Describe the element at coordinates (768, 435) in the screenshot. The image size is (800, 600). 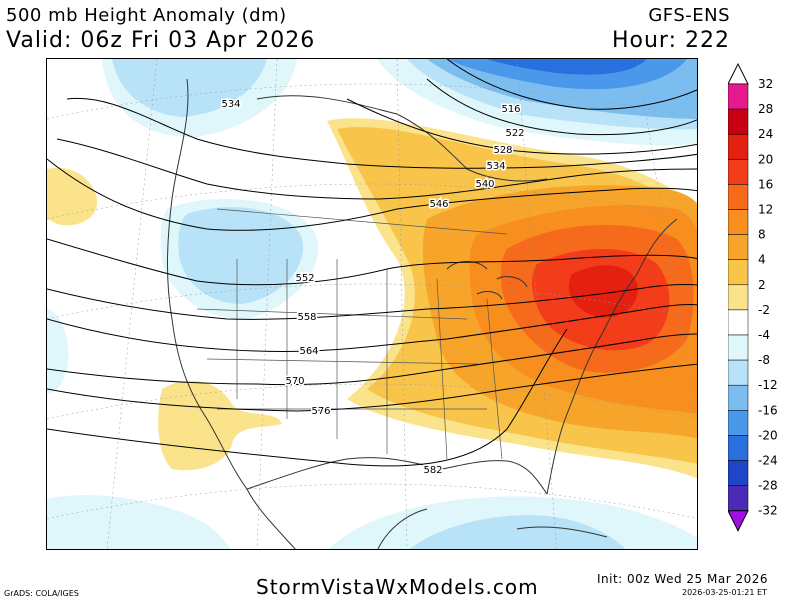
I see `colorbar-label: -20` at that location.